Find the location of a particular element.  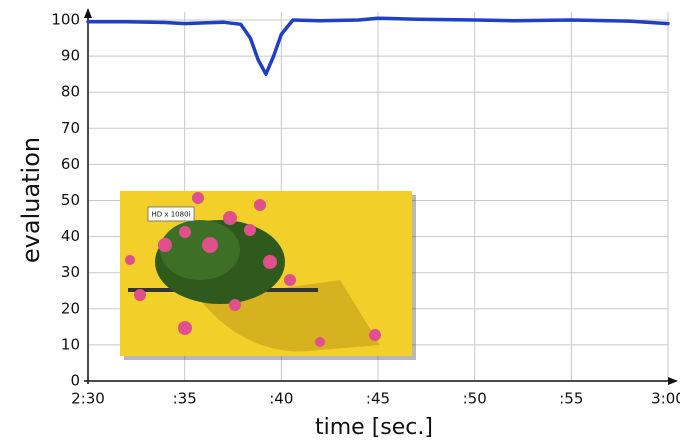

inset-label-box is located at coordinates (171, 214).